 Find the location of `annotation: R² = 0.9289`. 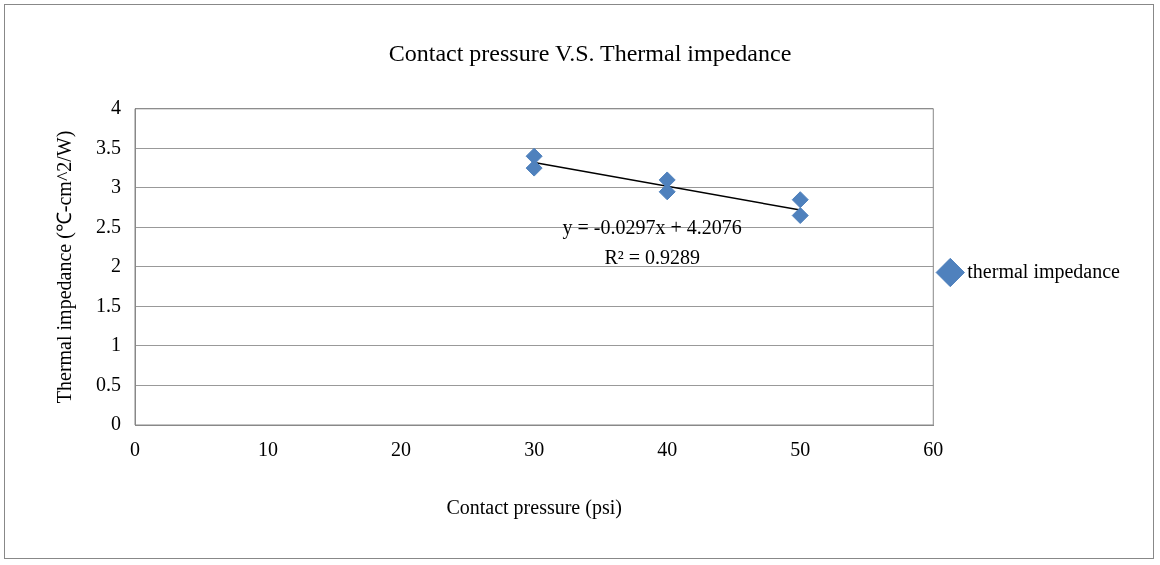

annotation: R² = 0.9289 is located at coordinates (652, 256).